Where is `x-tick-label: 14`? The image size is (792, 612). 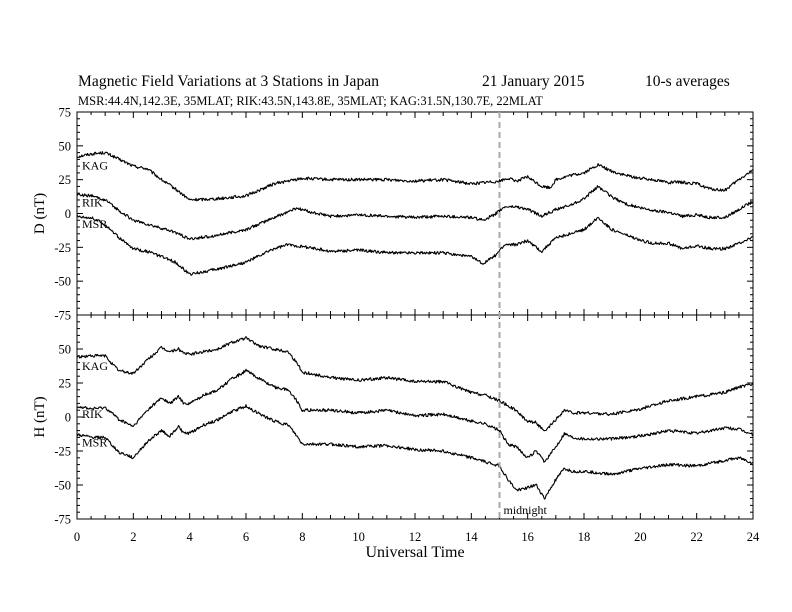 x-tick-label: 14 is located at coordinates (471, 537).